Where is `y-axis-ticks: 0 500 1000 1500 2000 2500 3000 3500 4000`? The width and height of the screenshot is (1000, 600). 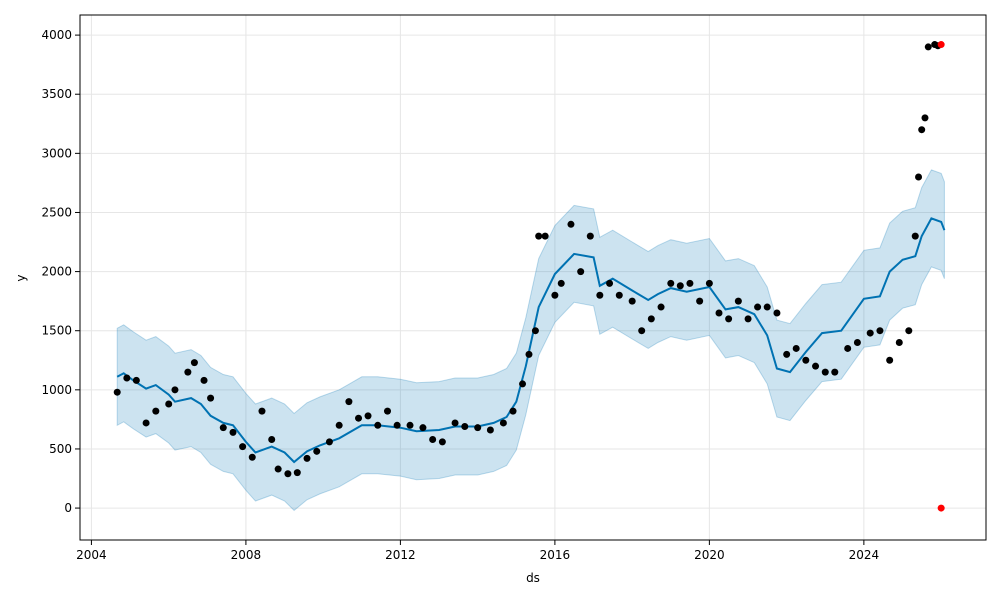 y-axis-ticks: 0 500 1000 1500 2000 2500 3000 3500 4000 is located at coordinates (60, 271).